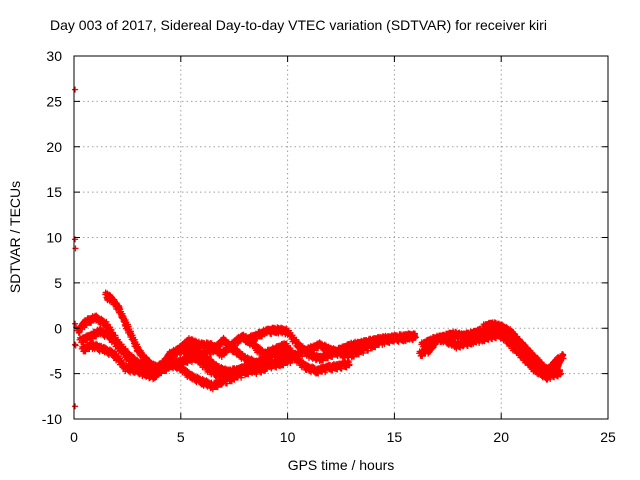  Describe the element at coordinates (54, 101) in the screenshot. I see `y-tick-label: 25` at that location.